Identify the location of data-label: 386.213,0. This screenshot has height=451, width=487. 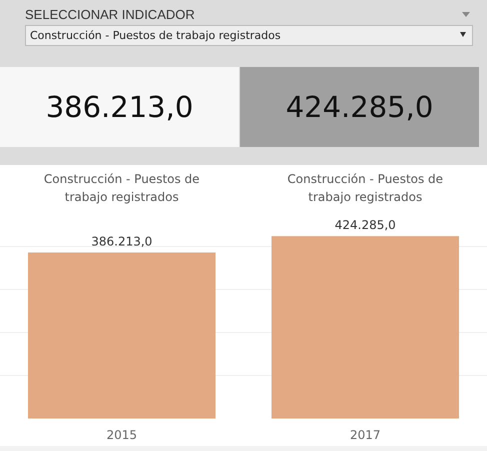
(121, 241).